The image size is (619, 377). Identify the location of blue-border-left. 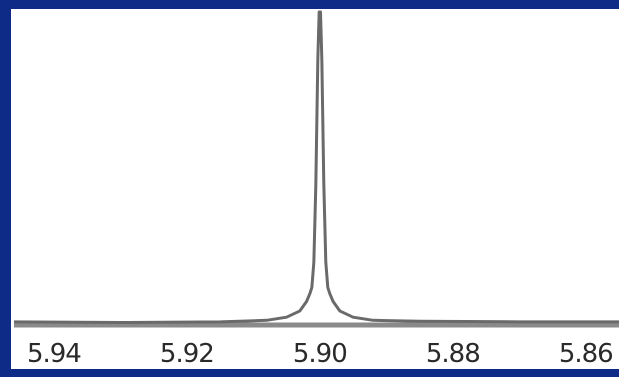
(5, 188).